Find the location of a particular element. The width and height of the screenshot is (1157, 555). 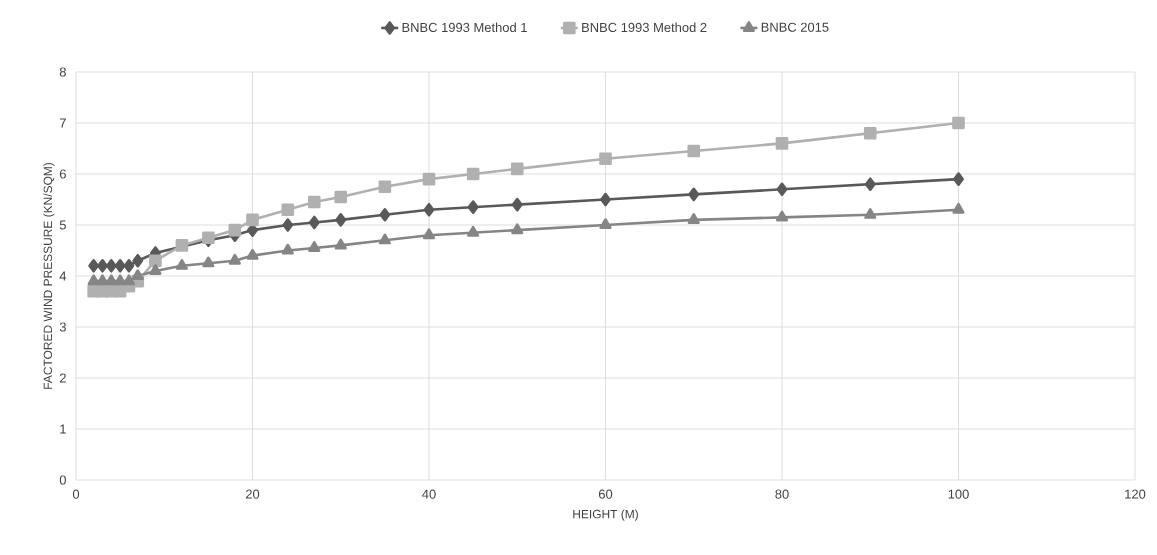

x-tick-label: 100 is located at coordinates (958, 494).